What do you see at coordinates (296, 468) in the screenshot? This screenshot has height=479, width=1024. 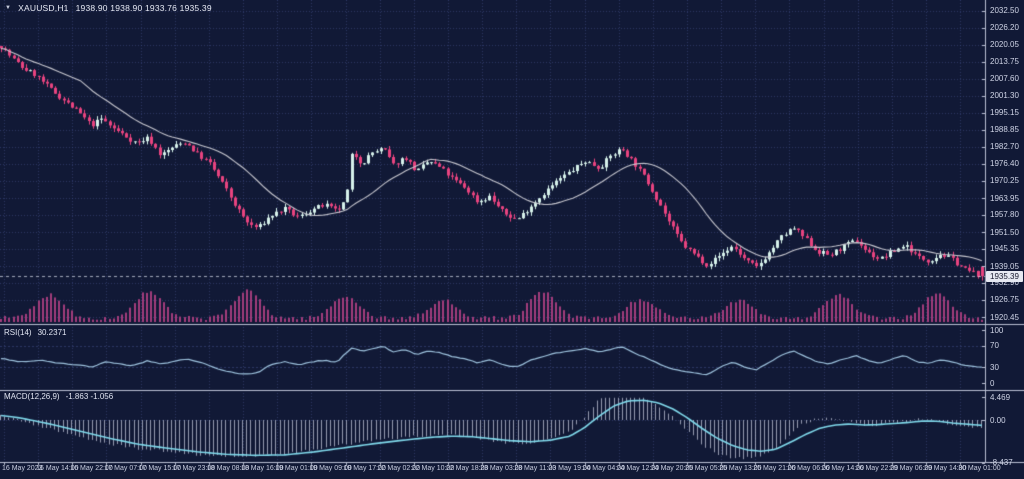 I see `time-axis-tick-label: 19 May 01:00` at bounding box center [296, 468].